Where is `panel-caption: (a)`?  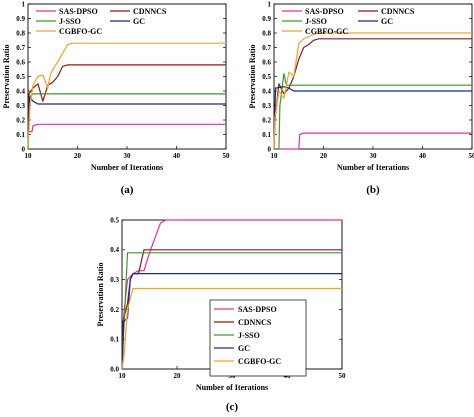
panel-caption: (a) is located at coordinates (127, 190).